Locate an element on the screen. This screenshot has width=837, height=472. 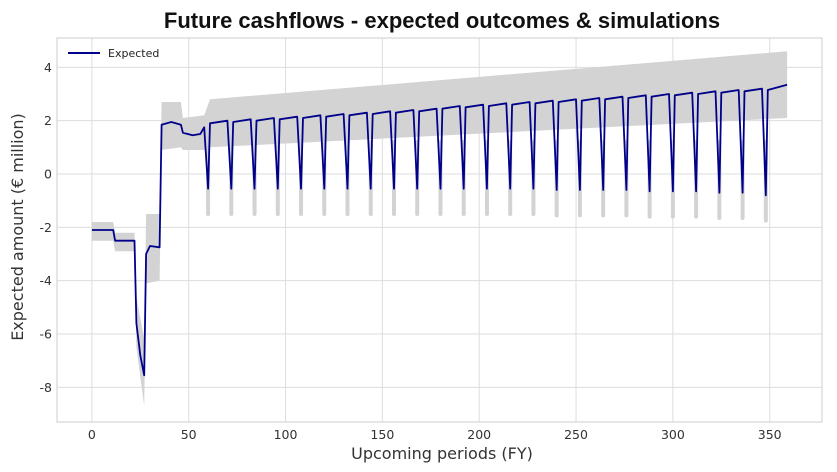
y-tick-label: -6 is located at coordinates (46, 334).